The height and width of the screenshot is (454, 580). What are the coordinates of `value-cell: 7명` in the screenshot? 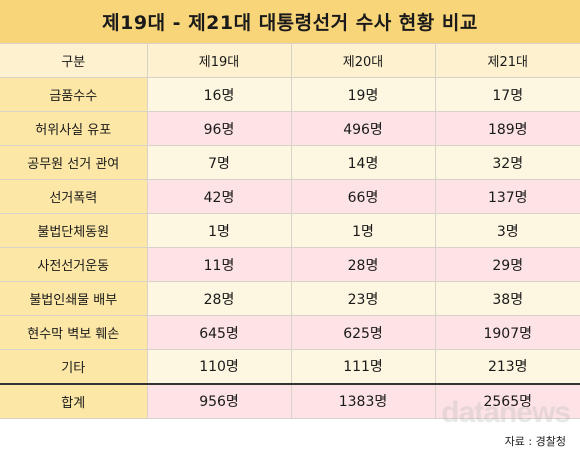 It's located at (218, 162).